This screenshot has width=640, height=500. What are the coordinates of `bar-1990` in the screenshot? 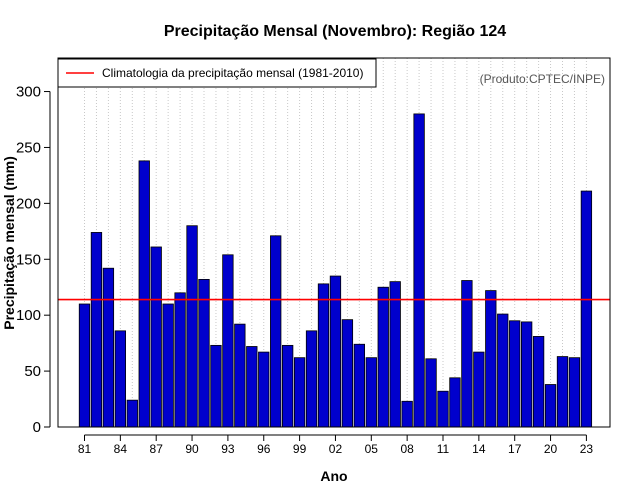 It's located at (192, 326).